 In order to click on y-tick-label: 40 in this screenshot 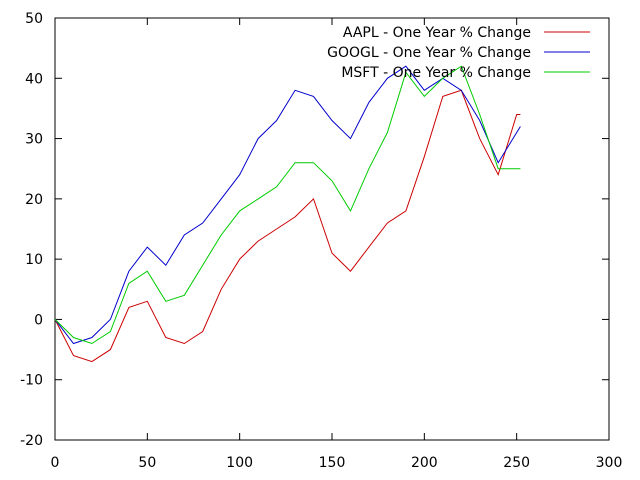, I will do `click(34, 79)`.